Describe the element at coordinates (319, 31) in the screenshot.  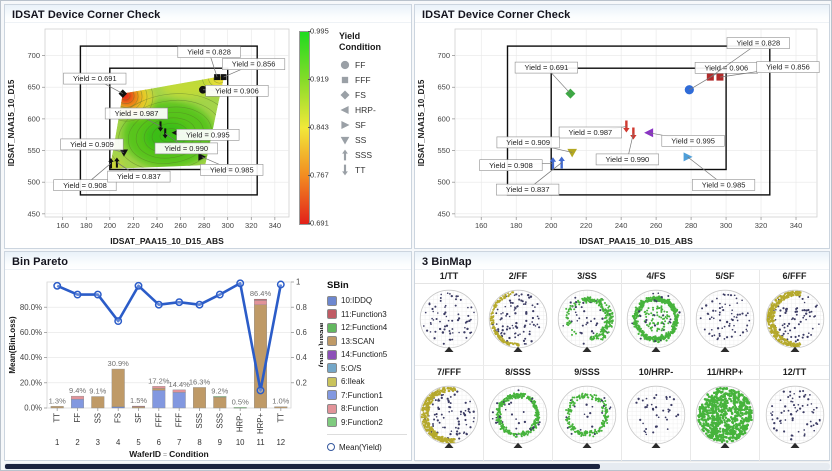
I see `colorbar-tick-label: 0.995` at that location.